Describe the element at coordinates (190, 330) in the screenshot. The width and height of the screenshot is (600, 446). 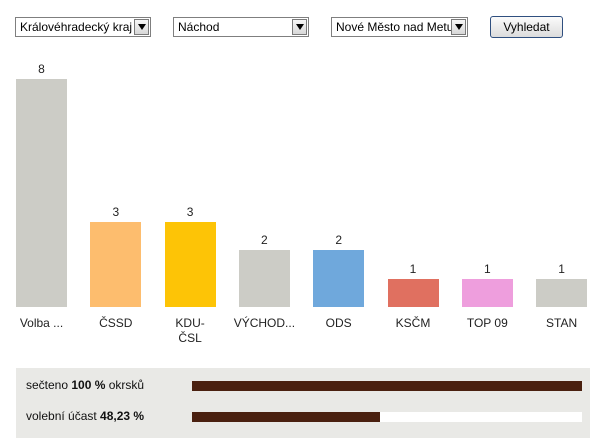
I see `bar-category-label: KDU- ČSL` at that location.